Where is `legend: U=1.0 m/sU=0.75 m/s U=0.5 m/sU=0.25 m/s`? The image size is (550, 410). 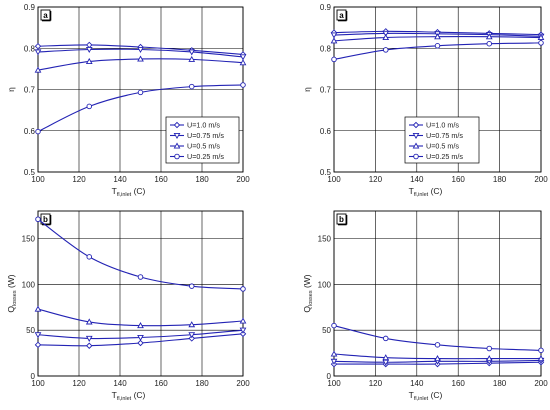
legend: U=1.0 m/sU=0.75 m/s U=0.5 m/sU=0.25 m/s is located at coordinates (442, 140).